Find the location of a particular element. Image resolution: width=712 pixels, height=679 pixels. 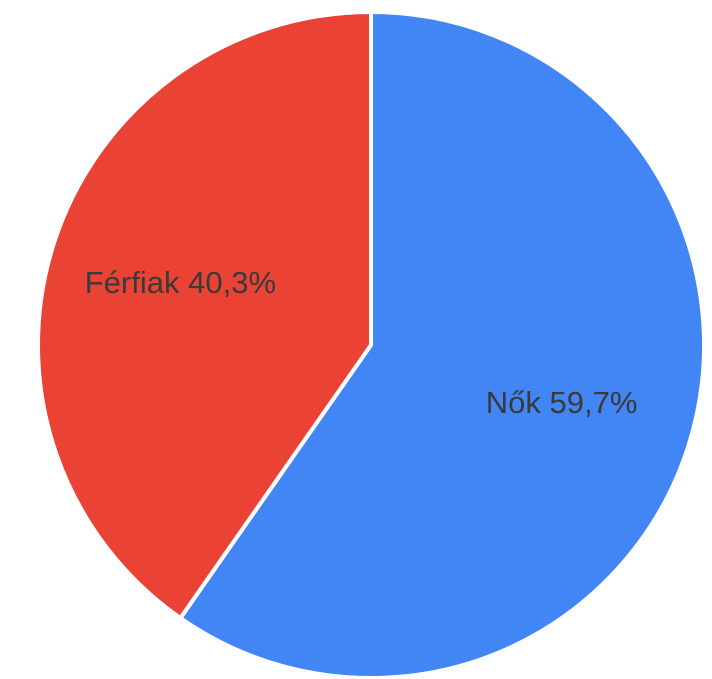

slice-category: Férfiak is located at coordinates (132, 282).